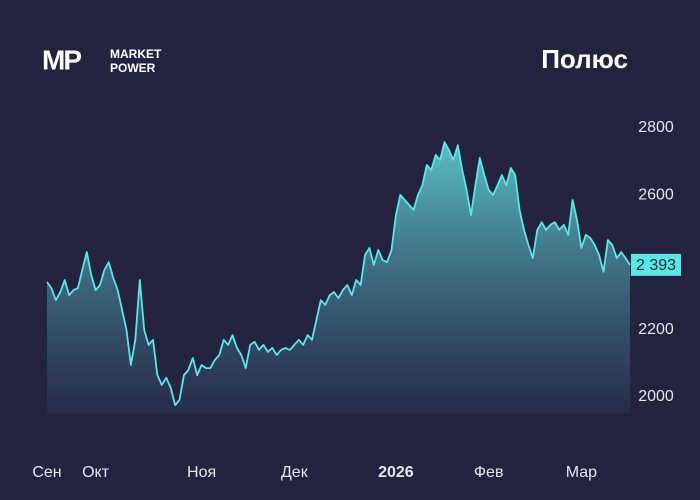  What do you see at coordinates (584, 59) in the screenshot?
I see `chart-title: Полюс` at bounding box center [584, 59].